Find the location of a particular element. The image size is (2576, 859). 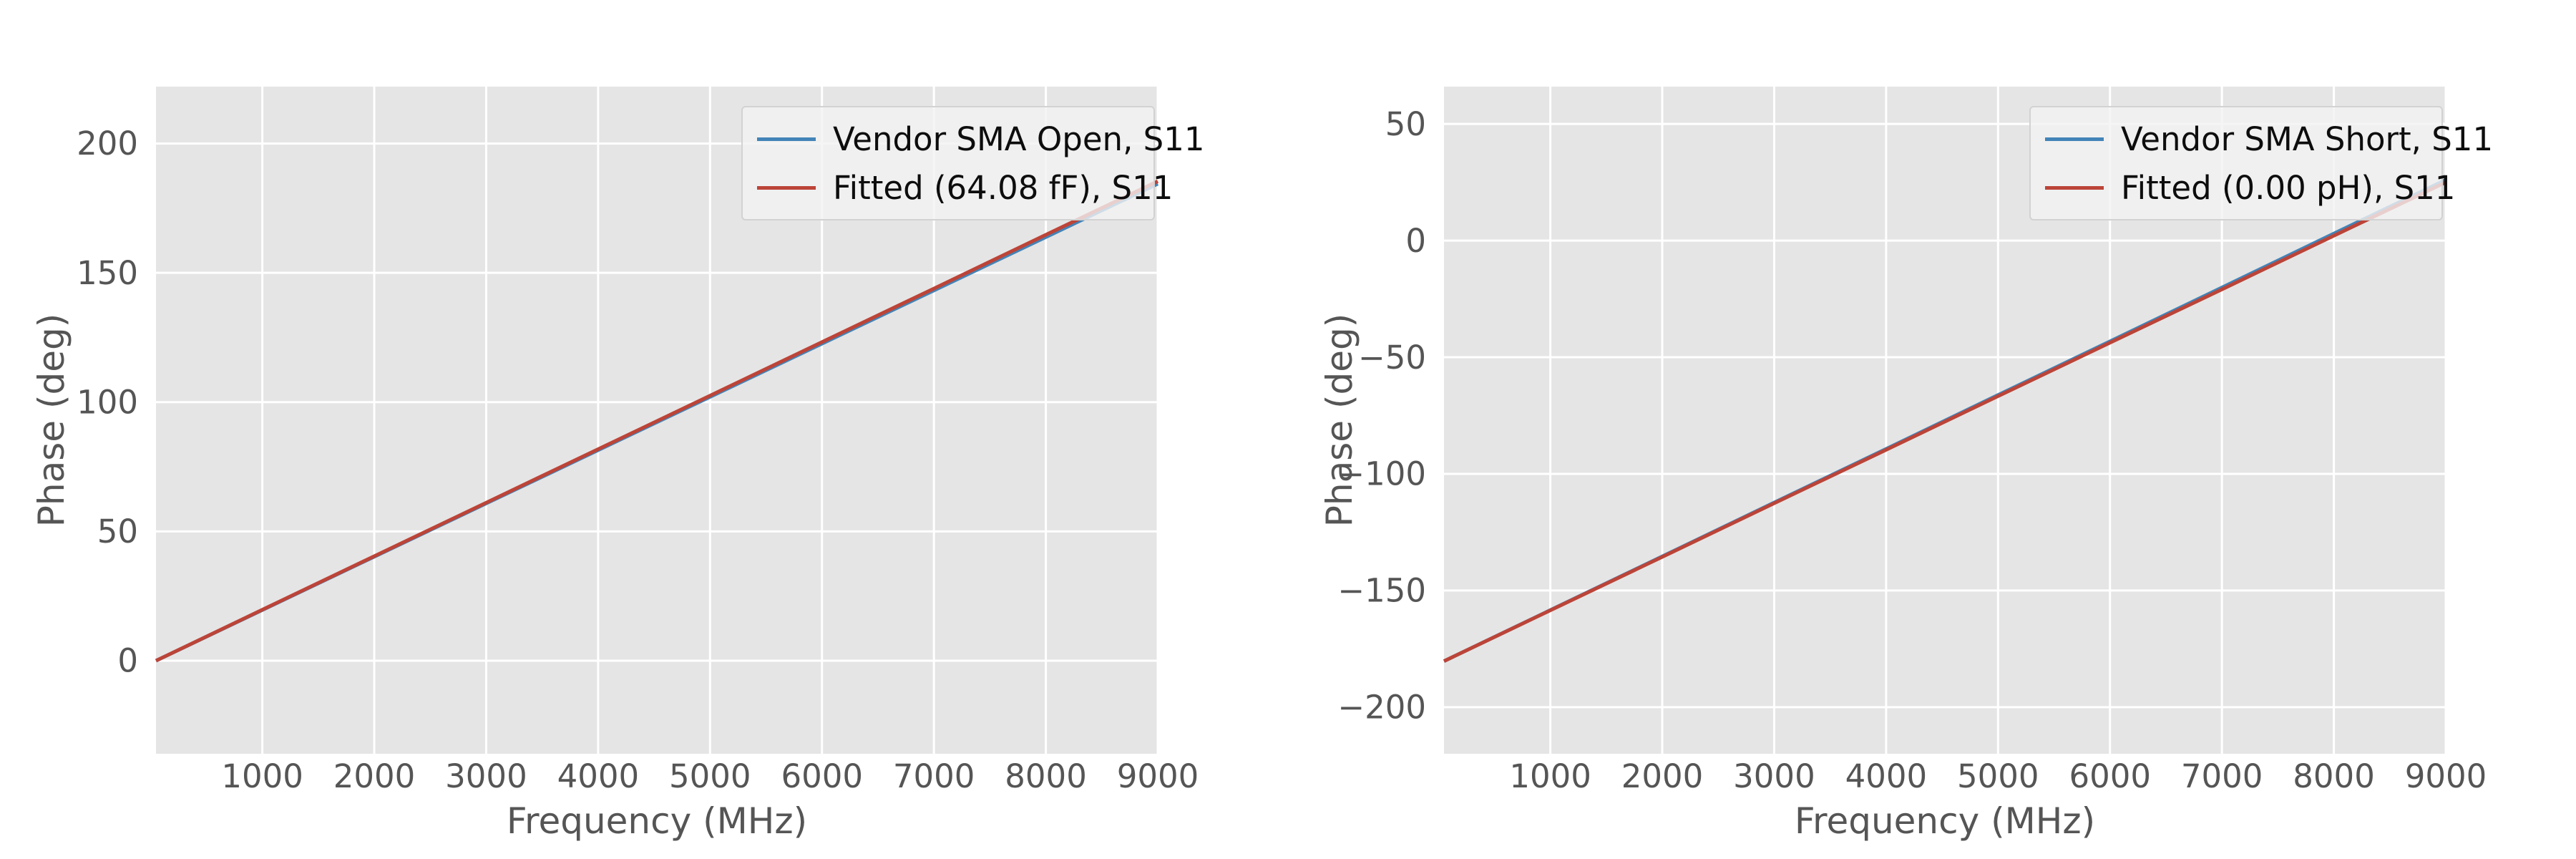

y-tick-label: 200 is located at coordinates (107, 143).